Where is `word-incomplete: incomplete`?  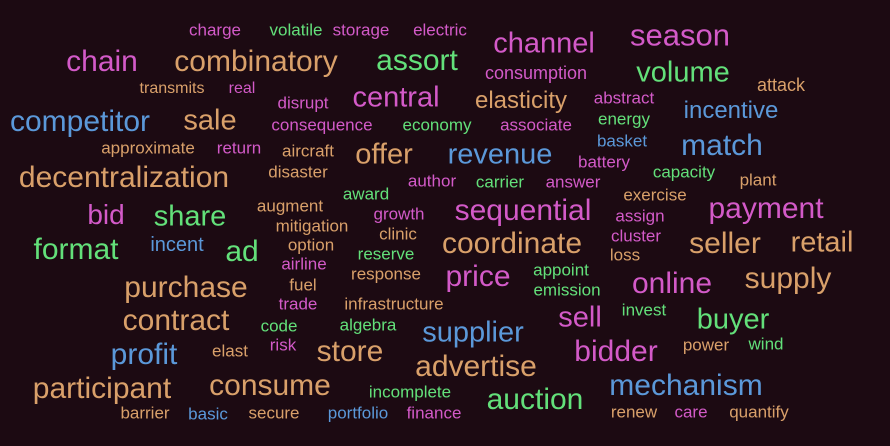 word-incomplete: incomplete is located at coordinates (410, 392).